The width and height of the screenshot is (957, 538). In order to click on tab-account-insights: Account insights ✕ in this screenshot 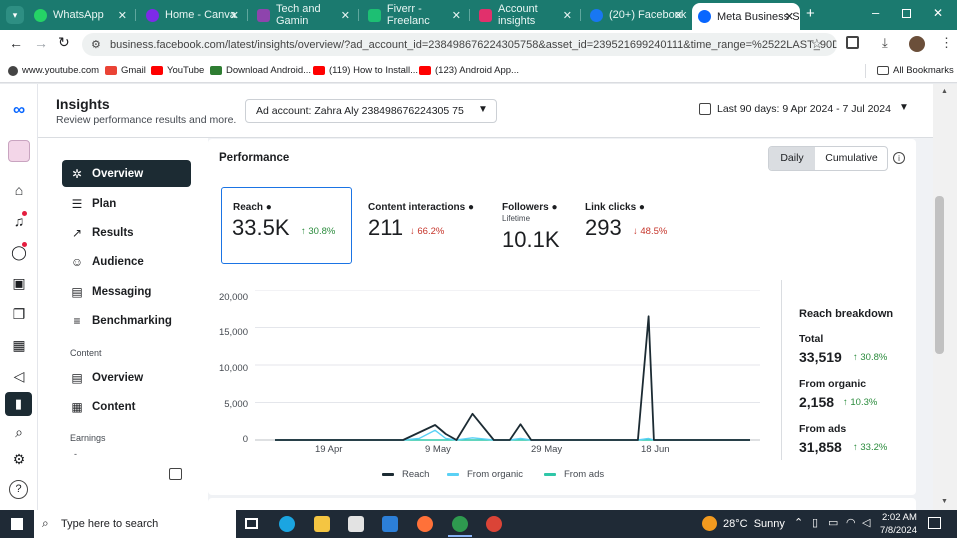, I will do `click(525, 15)`.